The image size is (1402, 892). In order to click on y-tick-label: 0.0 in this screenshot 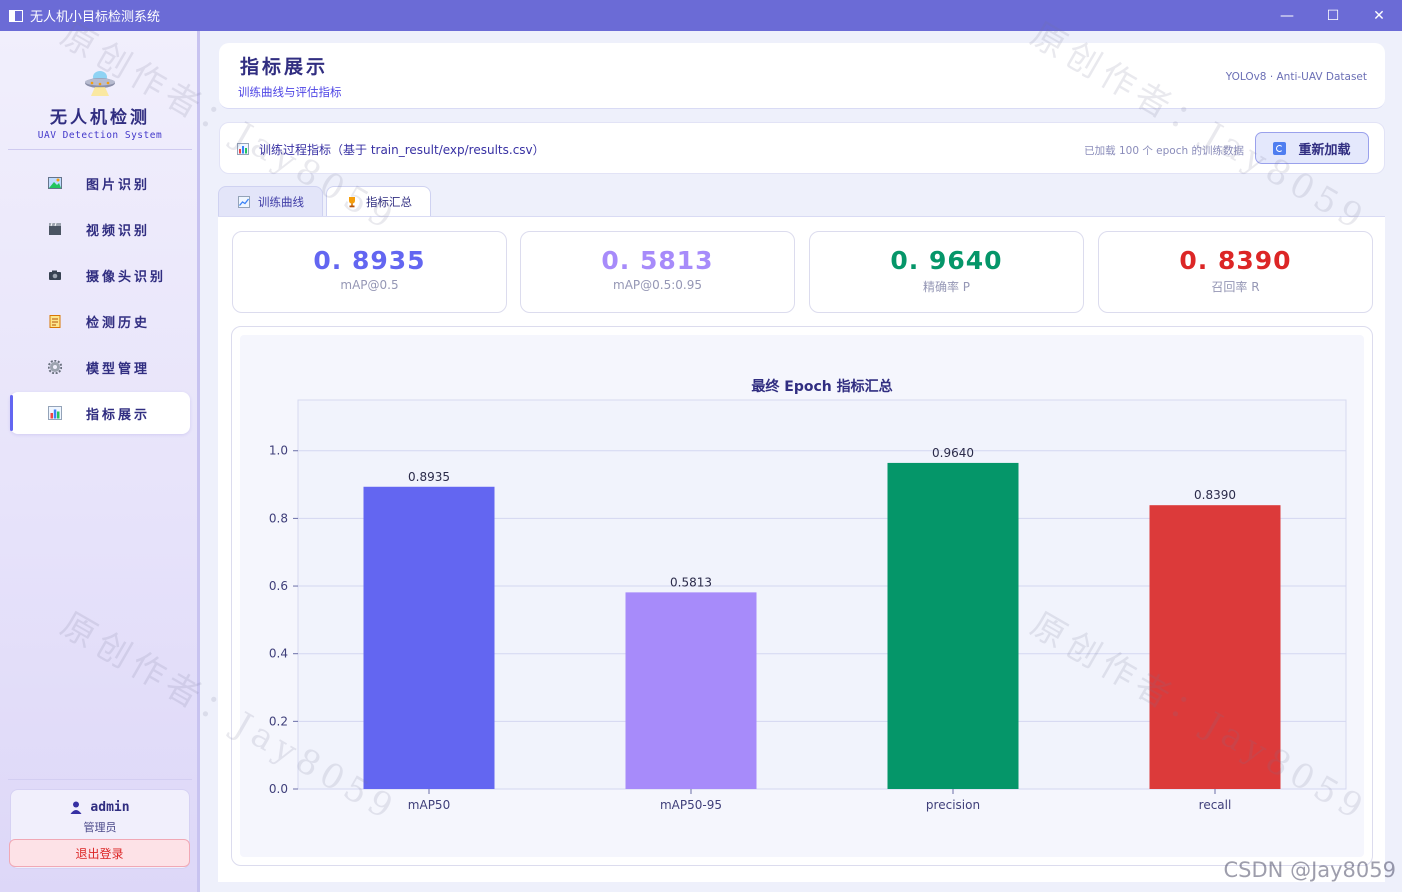, I will do `click(278, 789)`.